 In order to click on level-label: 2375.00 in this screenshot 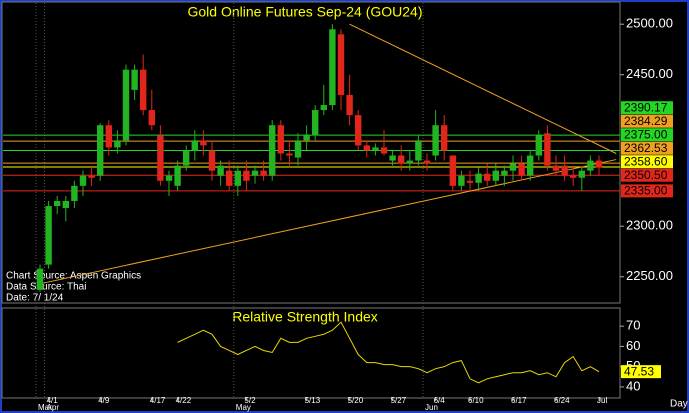, I will do `click(646, 134)`.